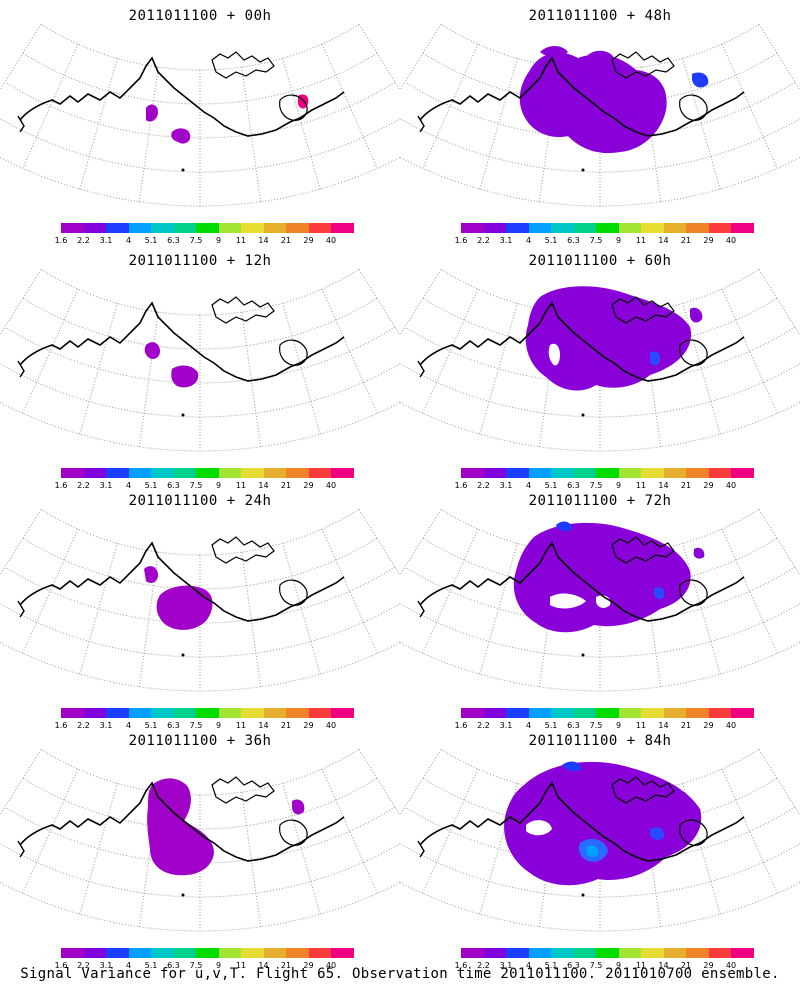 The image size is (800, 1000). What do you see at coordinates (483, 240) in the screenshot?
I see `colorbar-label: 2.2` at bounding box center [483, 240].